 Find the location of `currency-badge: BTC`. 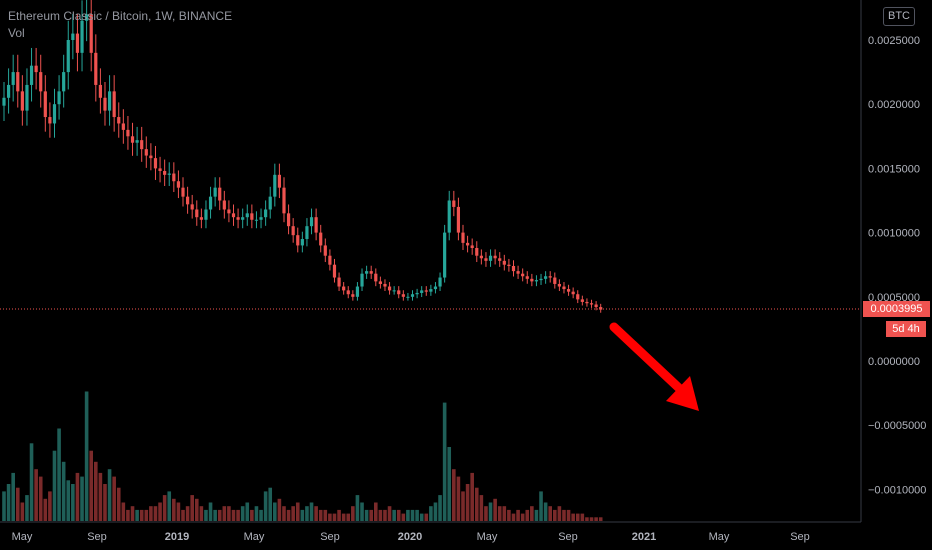

currency-badge: BTC is located at coordinates (899, 16).